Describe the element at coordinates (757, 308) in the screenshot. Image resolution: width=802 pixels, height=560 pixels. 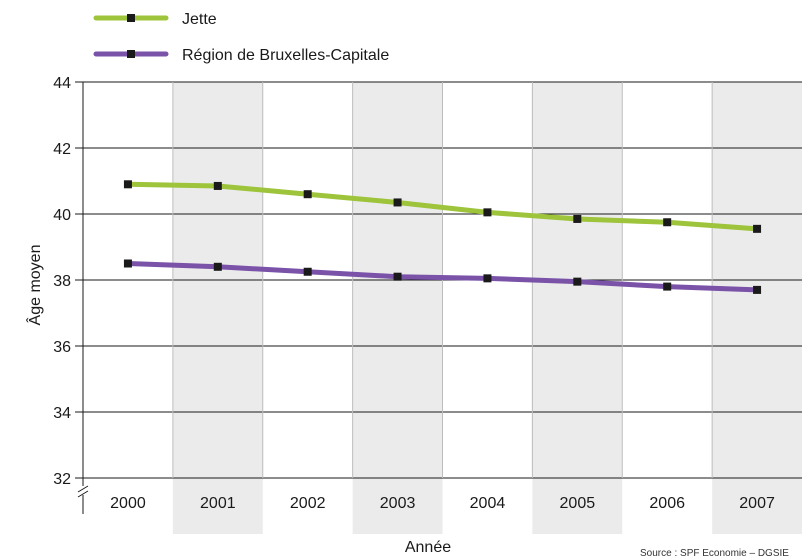
I see `column-band-2007` at that location.